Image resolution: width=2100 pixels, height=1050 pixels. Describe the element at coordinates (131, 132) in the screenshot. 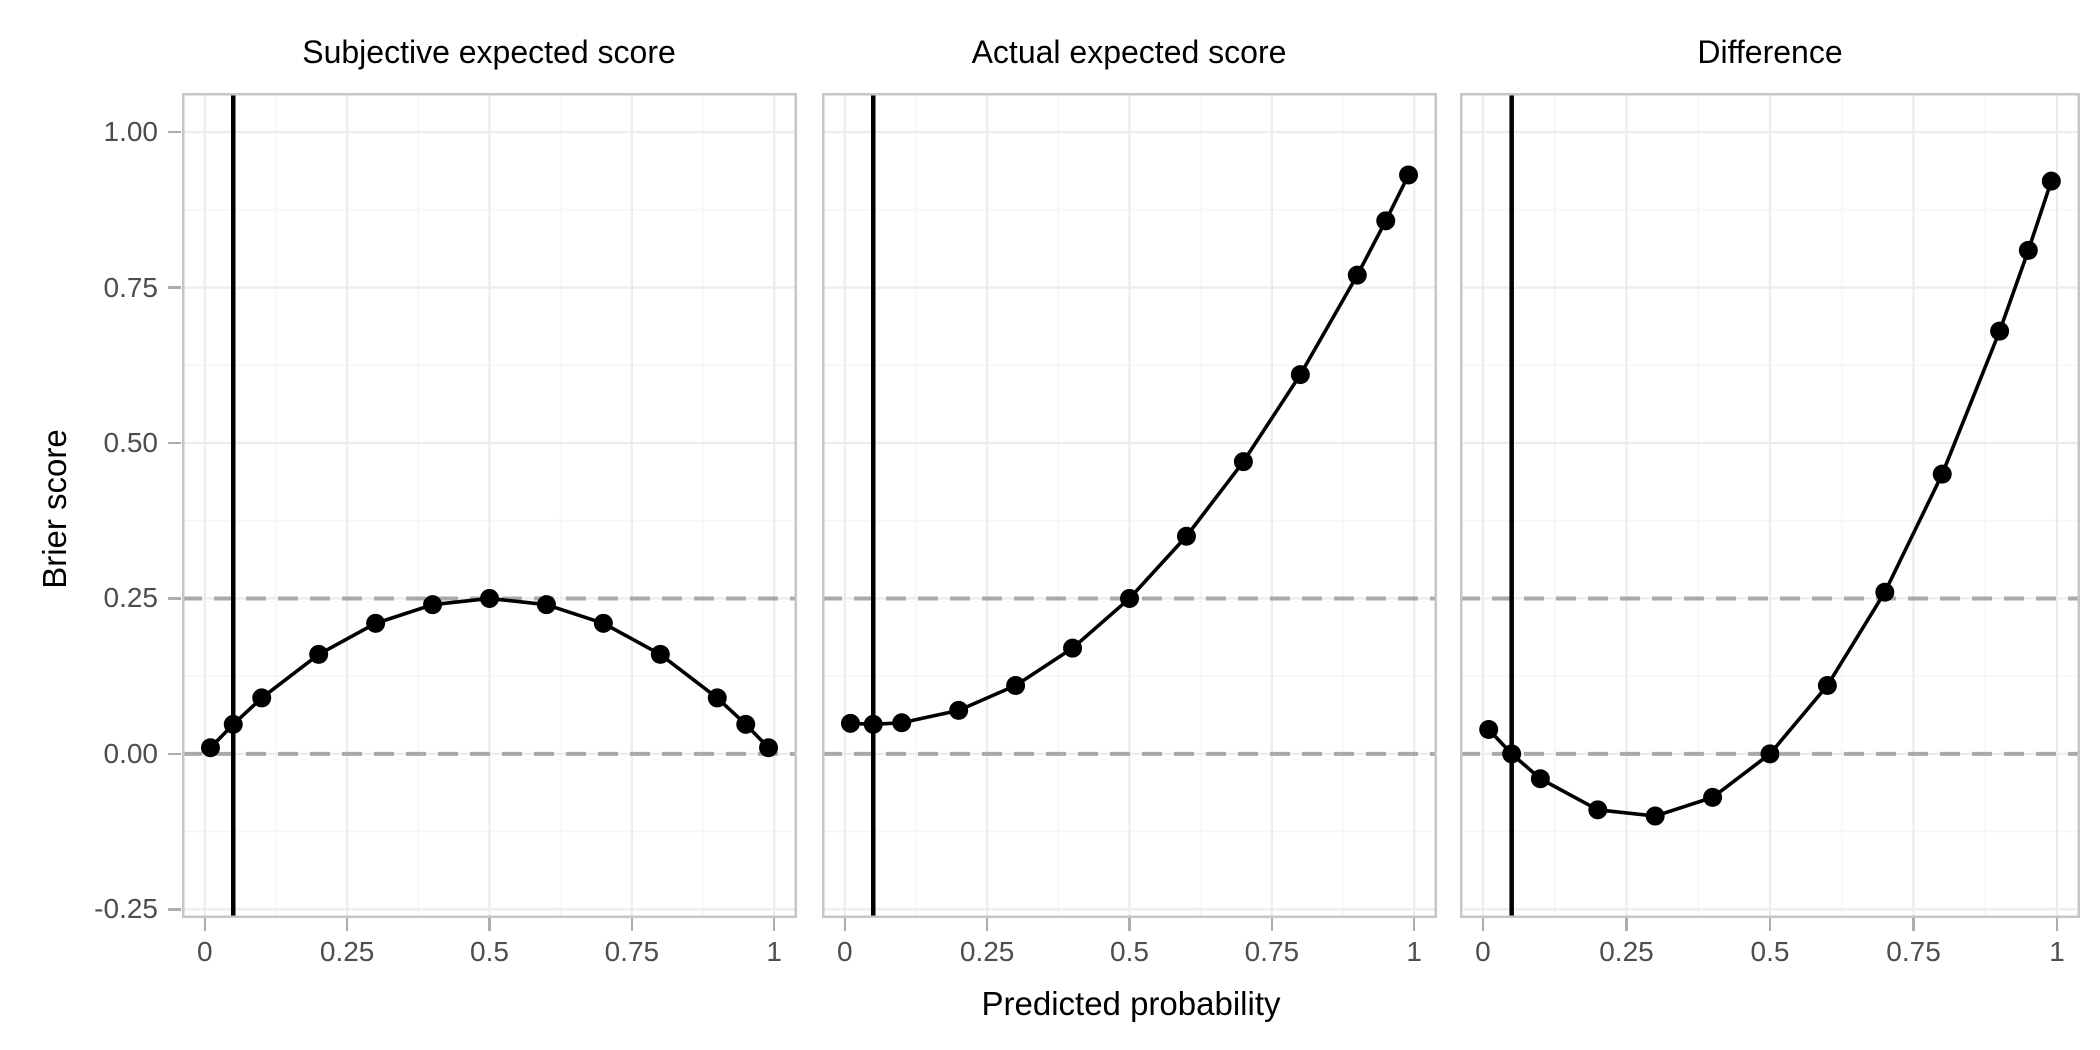

I see `y-tick-label: 1.00` at that location.